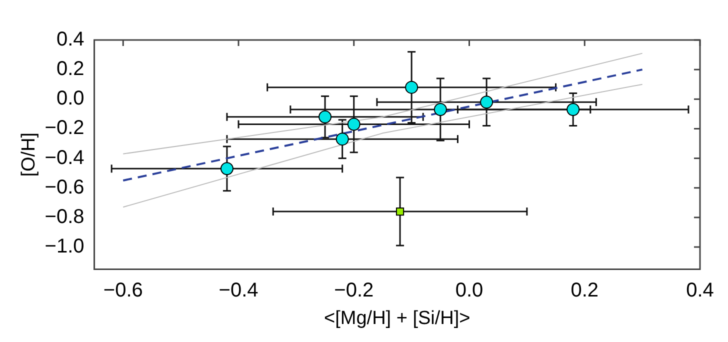  I want to click on y-tick-label: −0.2, so click(64, 128).